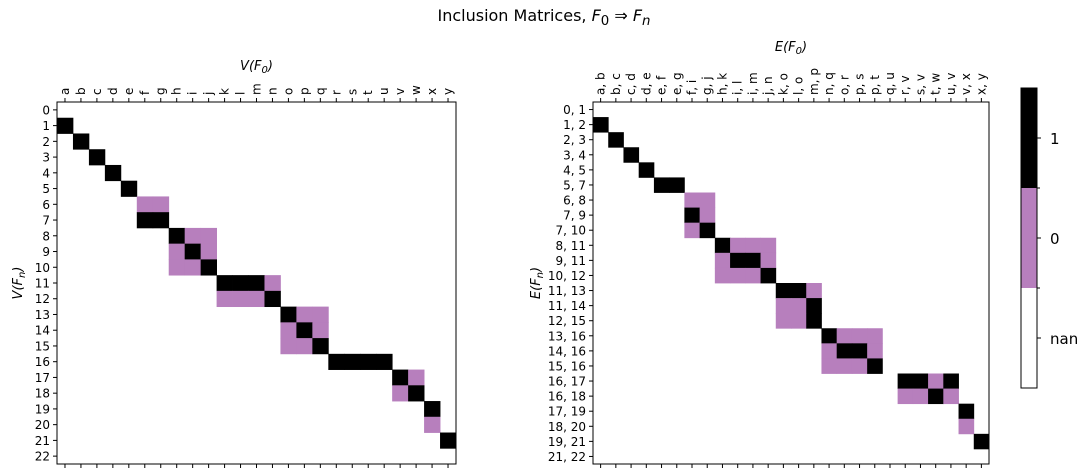 The height and width of the screenshot is (472, 1088). Describe the element at coordinates (574, 155) in the screenshot. I see `y-tick-label: 3, 4` at that location.